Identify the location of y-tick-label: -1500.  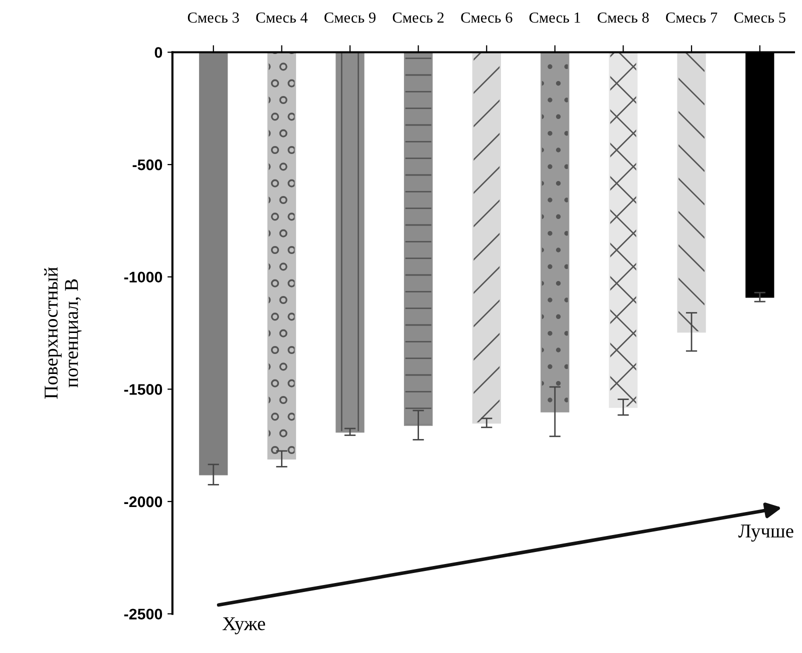
(143, 389).